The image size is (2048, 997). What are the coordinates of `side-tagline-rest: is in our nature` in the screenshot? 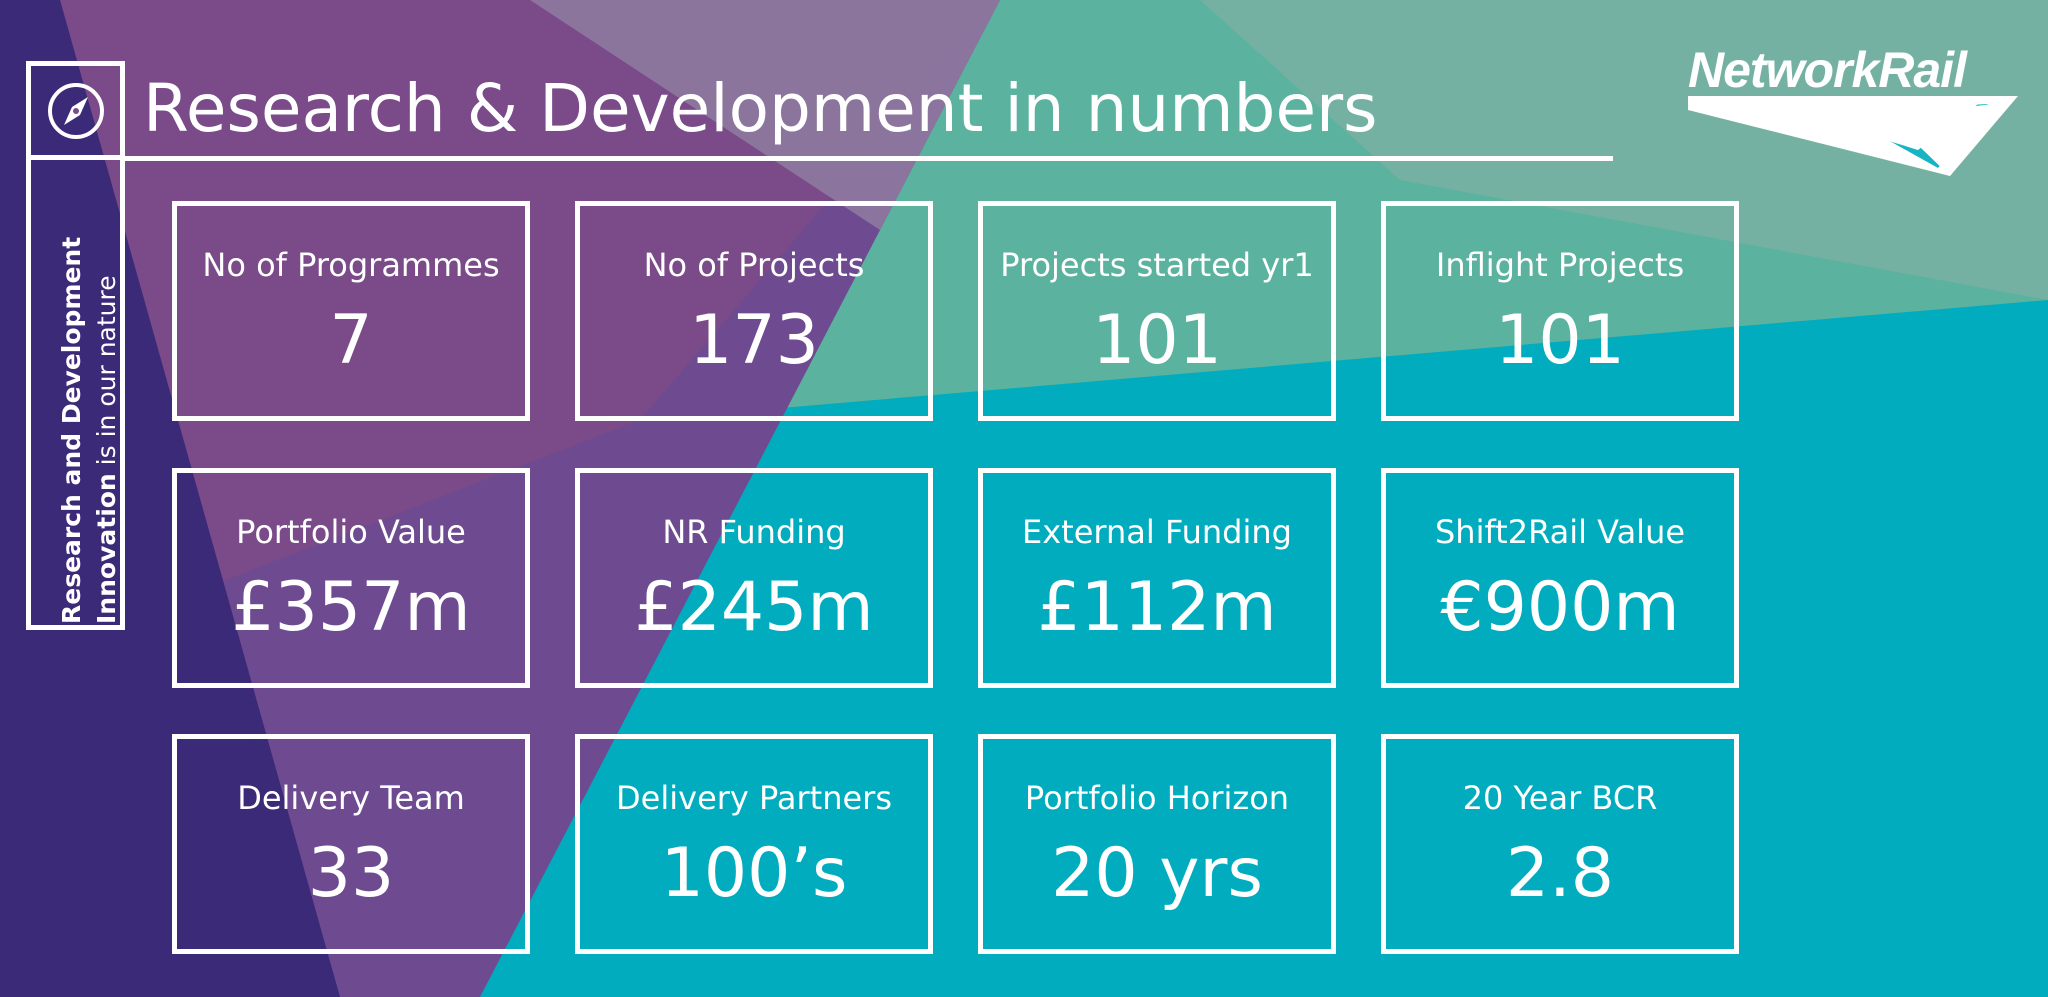 It's located at (106, 374).